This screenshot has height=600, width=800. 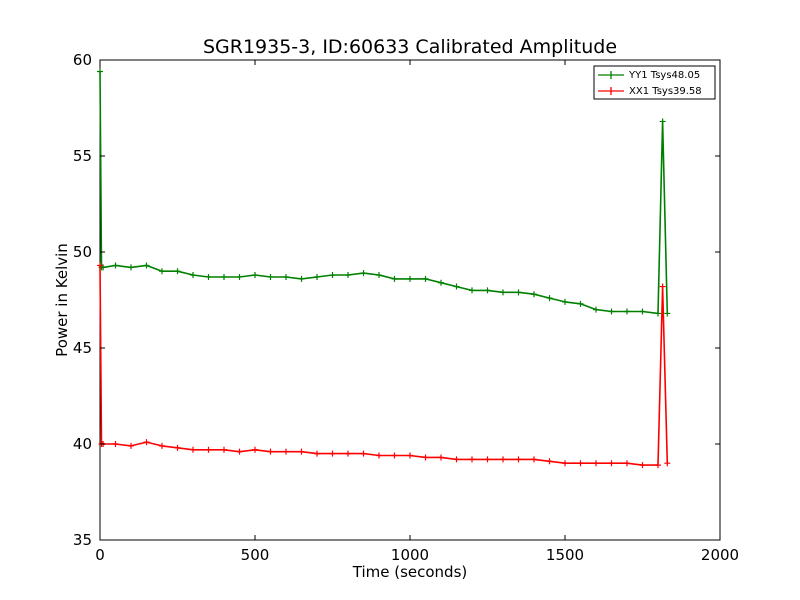 I want to click on legend-box, so click(x=654, y=82).